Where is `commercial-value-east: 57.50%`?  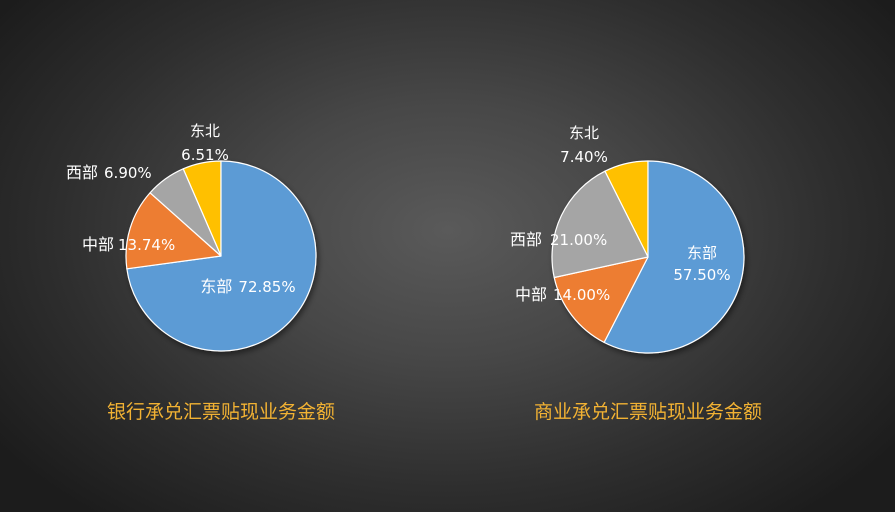 commercial-value-east: 57.50% is located at coordinates (701, 275).